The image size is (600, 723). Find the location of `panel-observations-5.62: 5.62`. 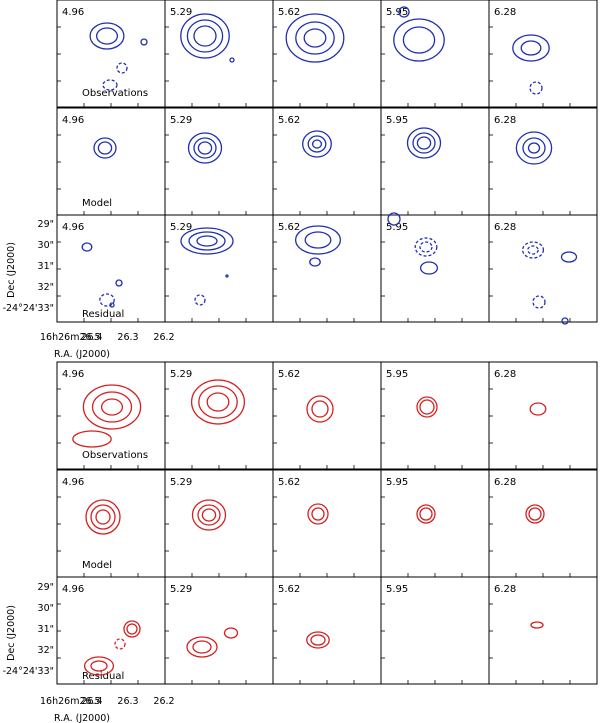

panel-observations-5.62: 5.62 is located at coordinates (327, 54).